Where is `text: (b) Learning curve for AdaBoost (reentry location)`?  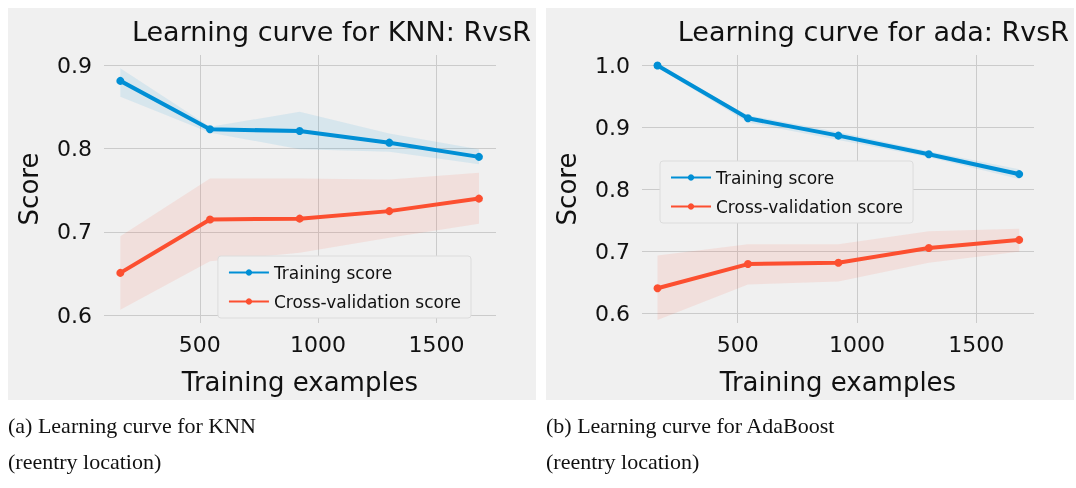 text: (b) Learning curve for AdaBoost (reentry location) is located at coordinates (691, 444).